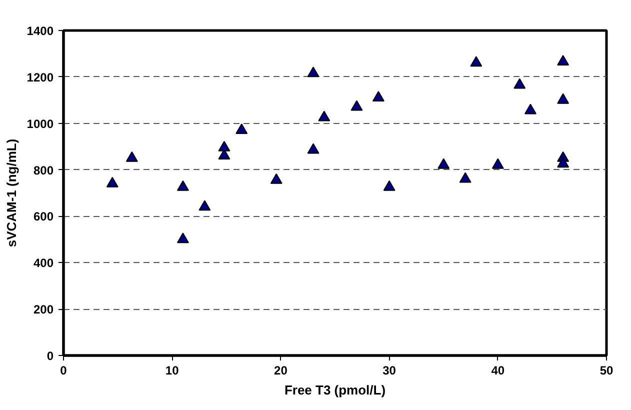  What do you see at coordinates (50, 356) in the screenshot?
I see `y-tick-label: 0` at bounding box center [50, 356].